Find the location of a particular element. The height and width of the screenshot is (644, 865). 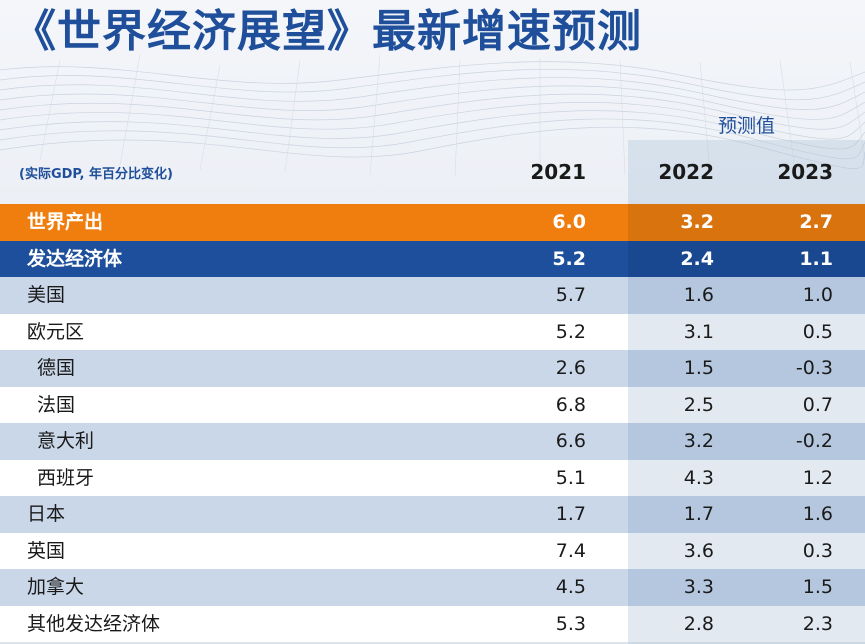

table-row-france: 法国 6.8 2.5 0.7 is located at coordinates (432, 404).